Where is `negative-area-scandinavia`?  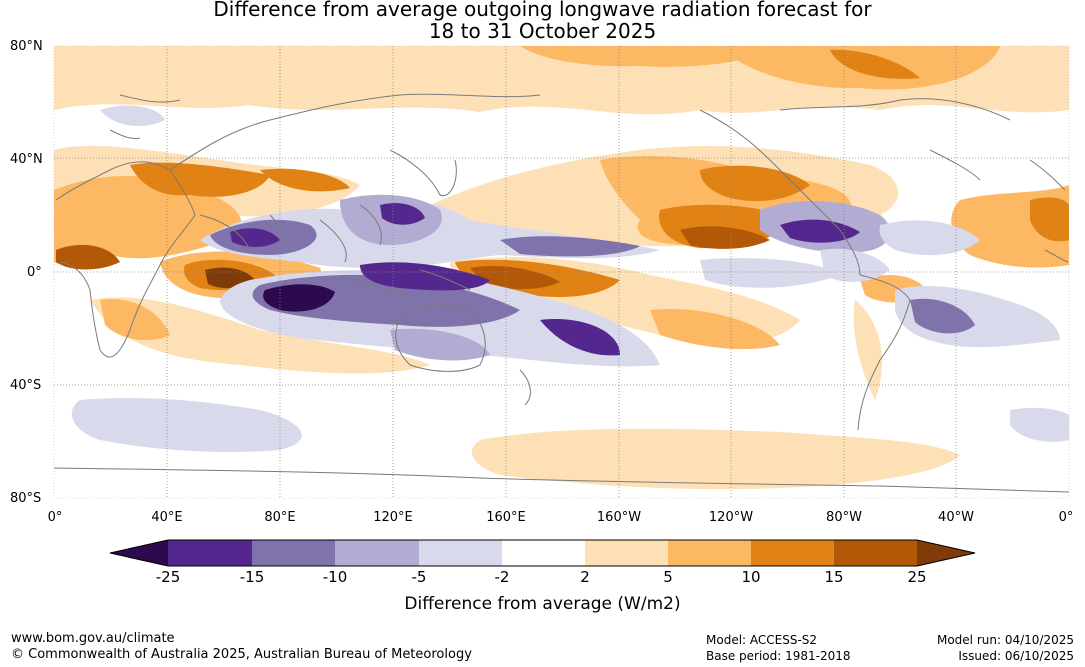
negative-area-scandinavia is located at coordinates (132, 115).